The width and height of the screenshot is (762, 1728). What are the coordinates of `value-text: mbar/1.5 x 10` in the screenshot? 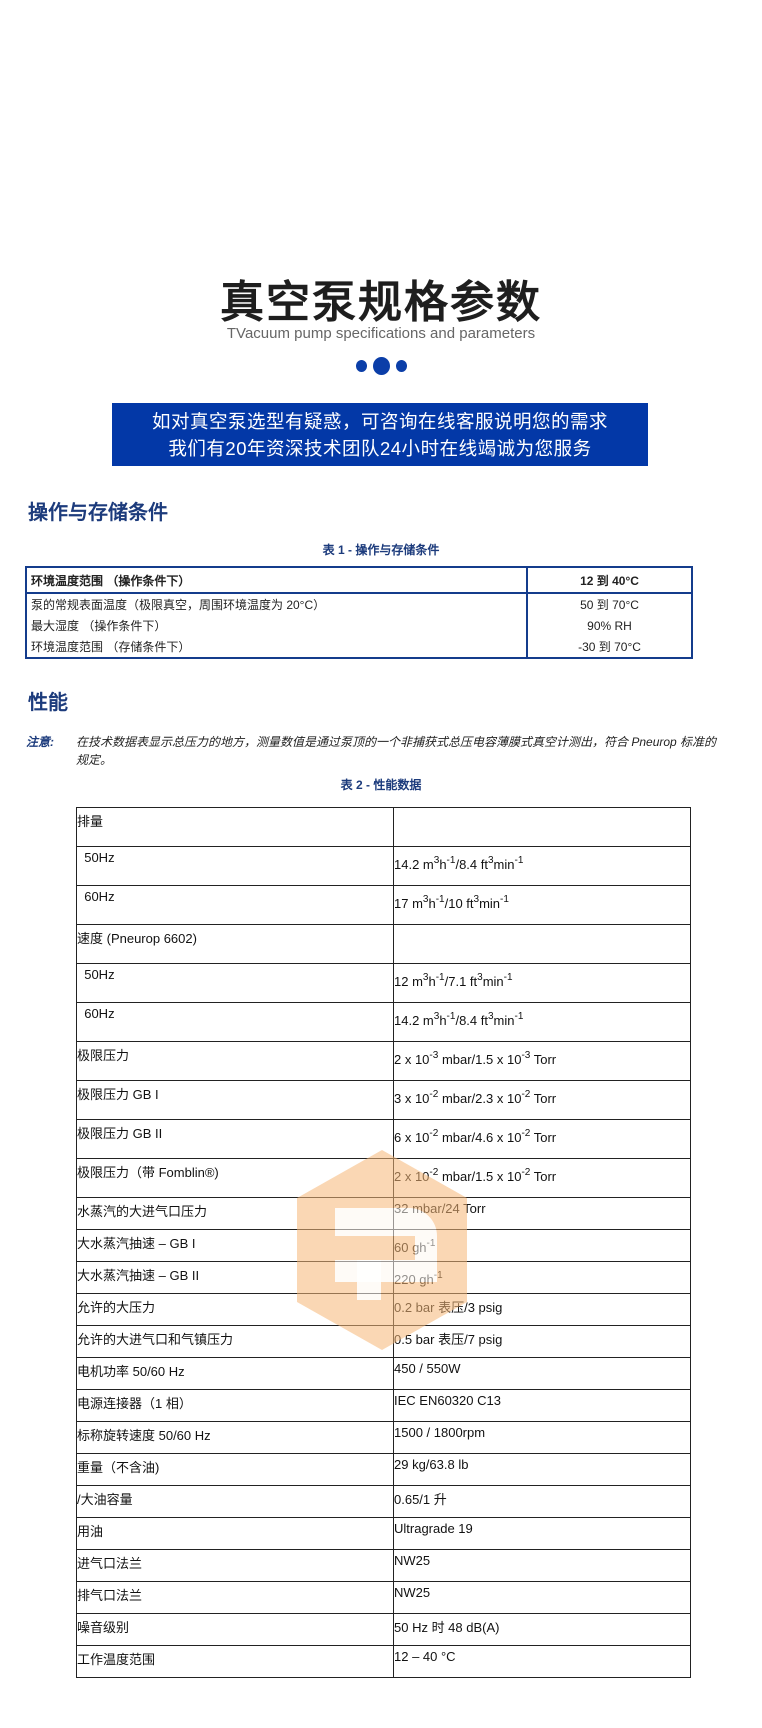 It's located at (480, 1176).